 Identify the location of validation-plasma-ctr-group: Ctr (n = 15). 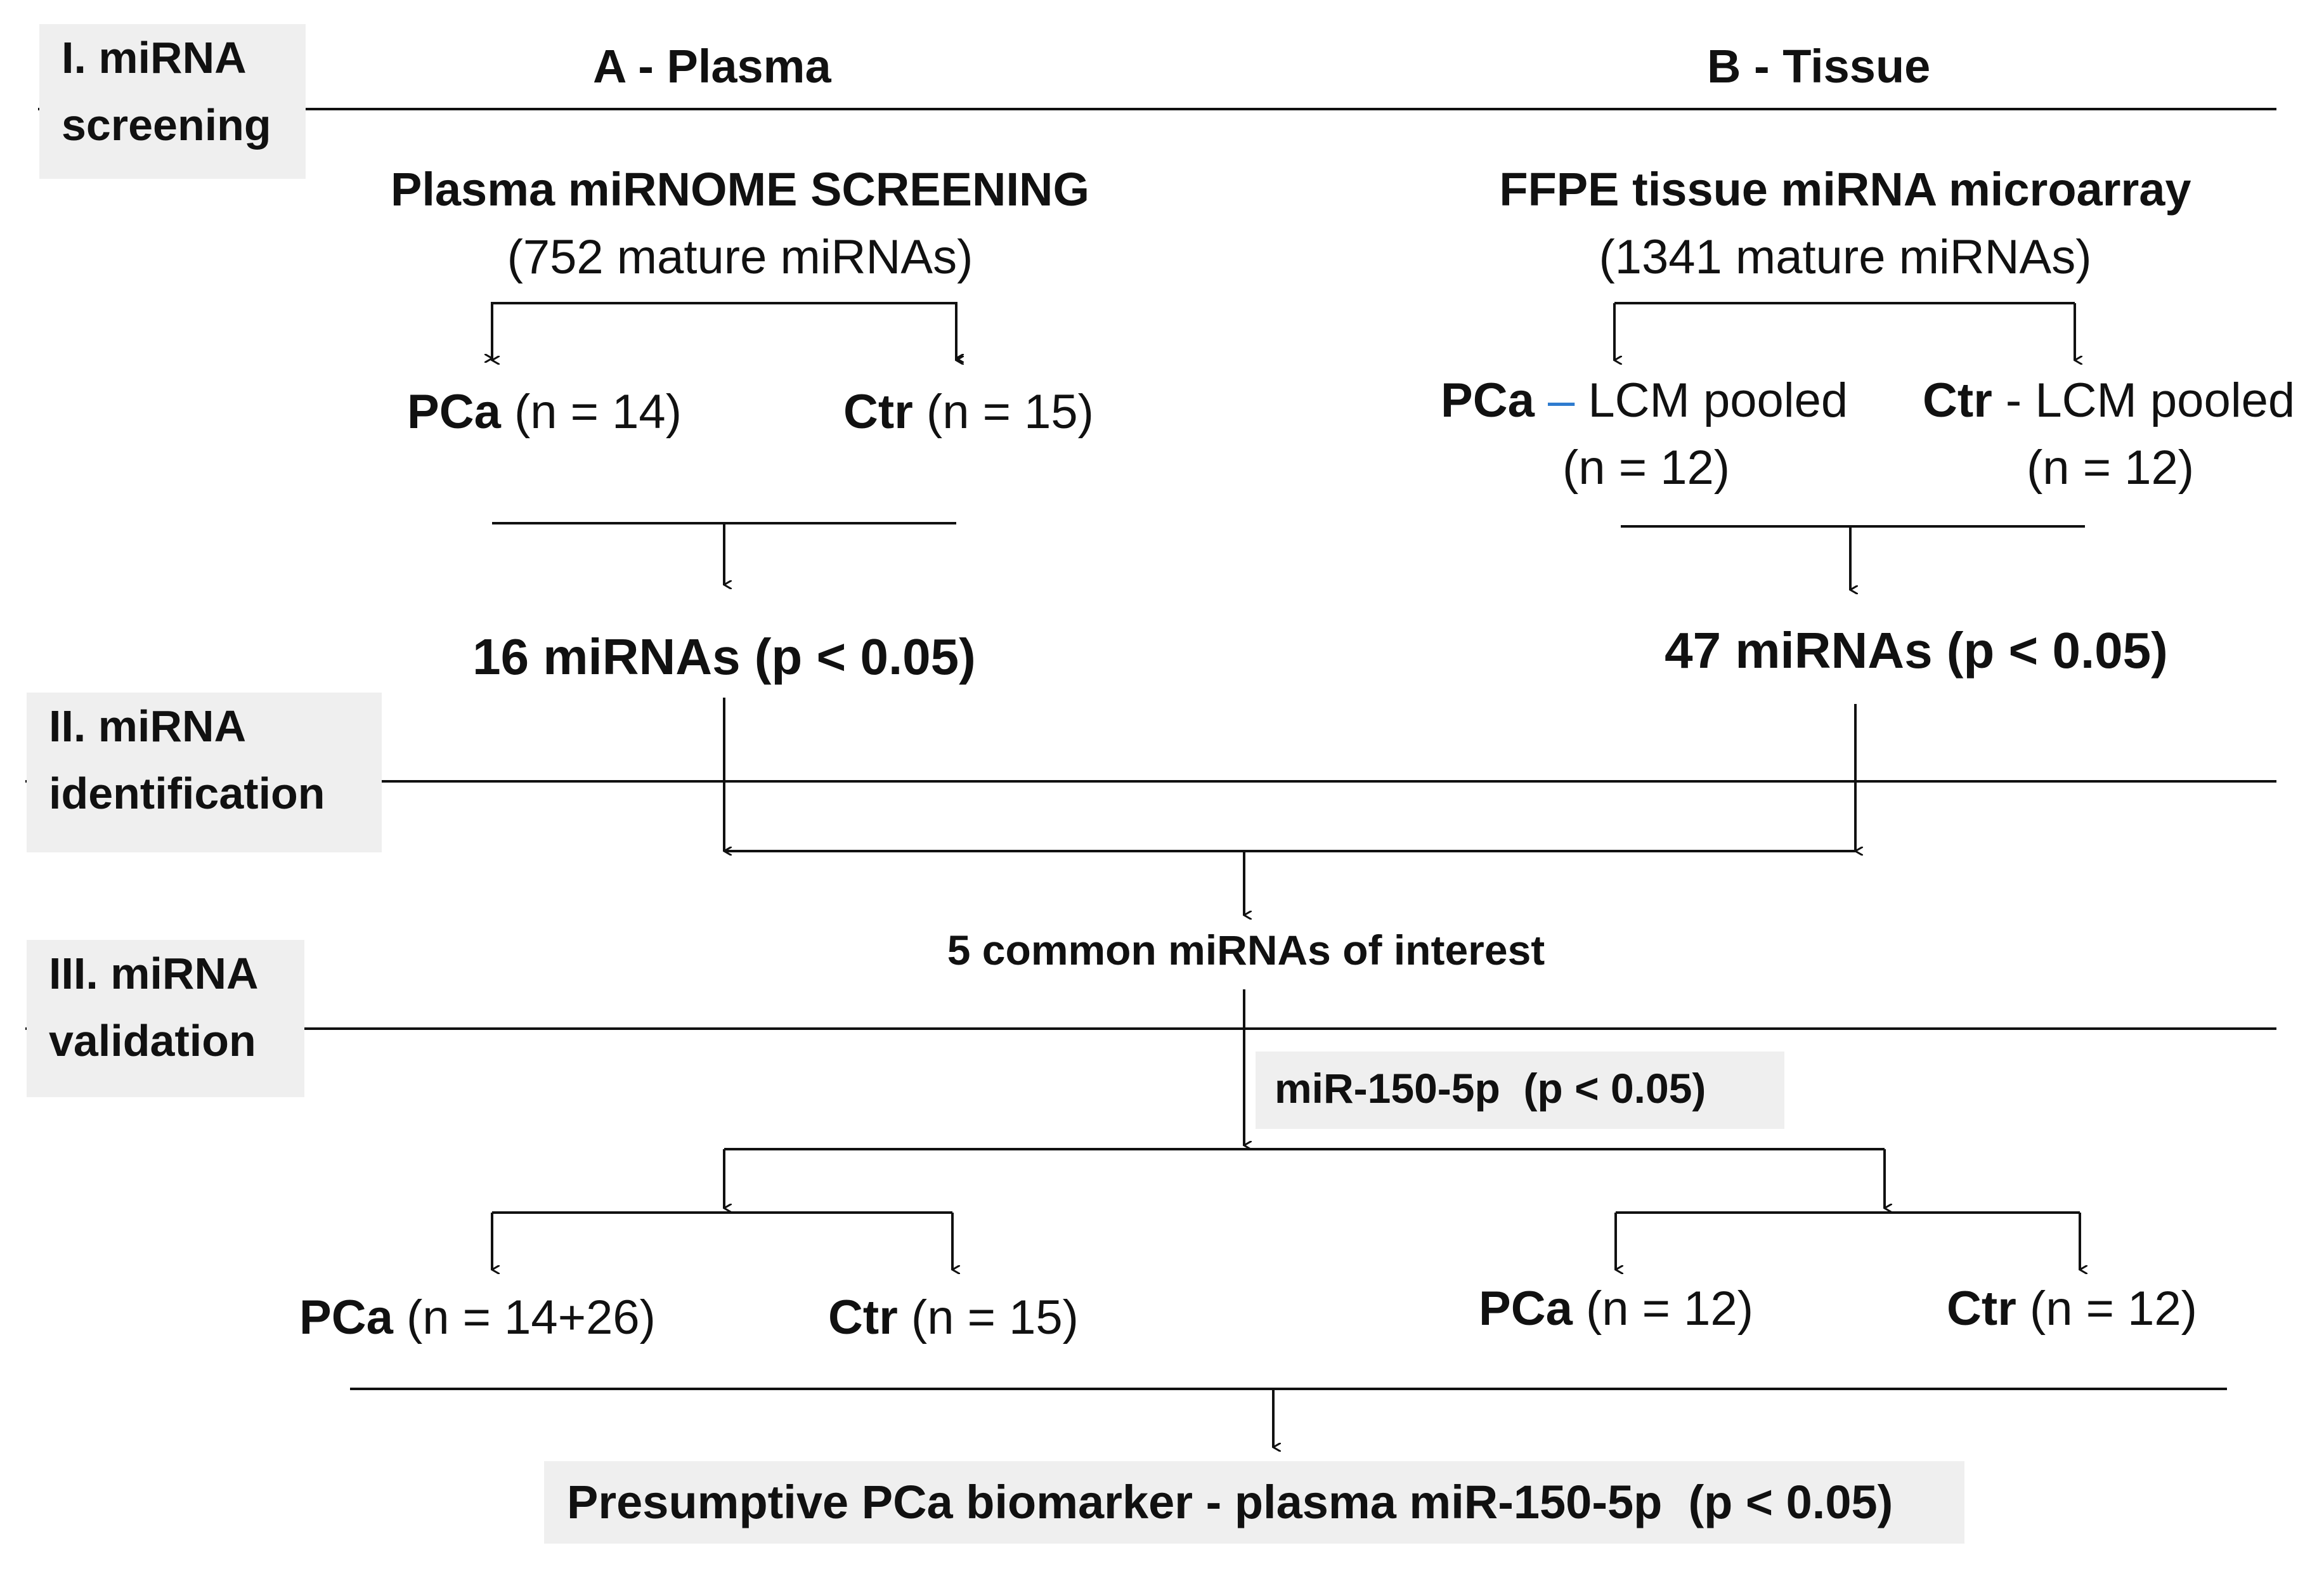
(953, 1317).